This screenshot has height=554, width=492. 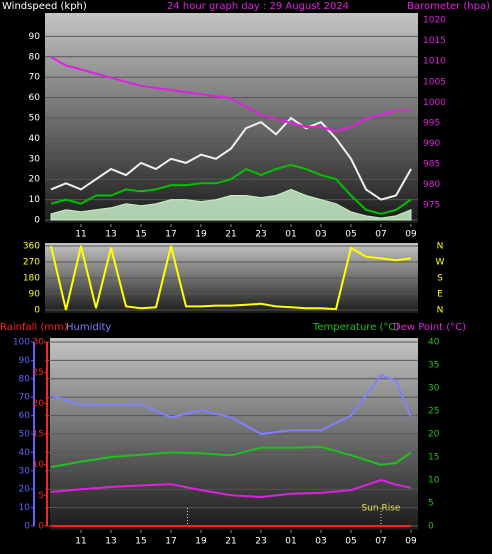 I want to click on chart-title: 24 hour graph day : 29 August 2024, so click(x=258, y=6).